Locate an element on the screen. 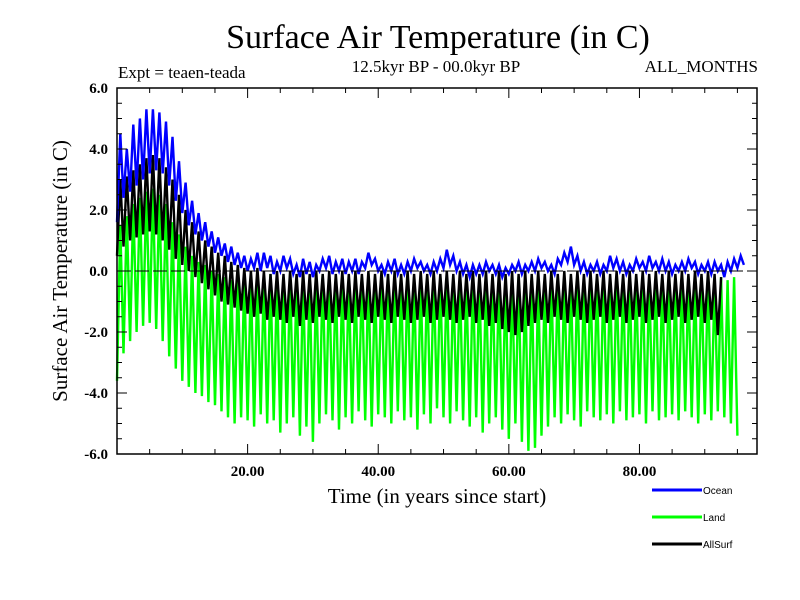 This screenshot has width=800, height=600. x-tick-label: 40.00 is located at coordinates (378, 472).